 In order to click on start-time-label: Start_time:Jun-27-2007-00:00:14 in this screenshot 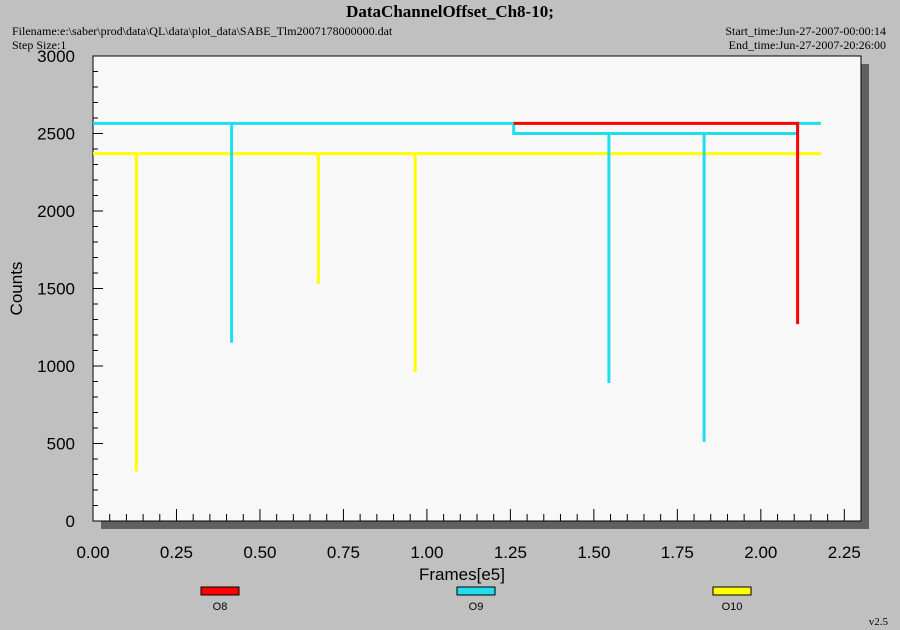, I will do `click(805, 31)`.